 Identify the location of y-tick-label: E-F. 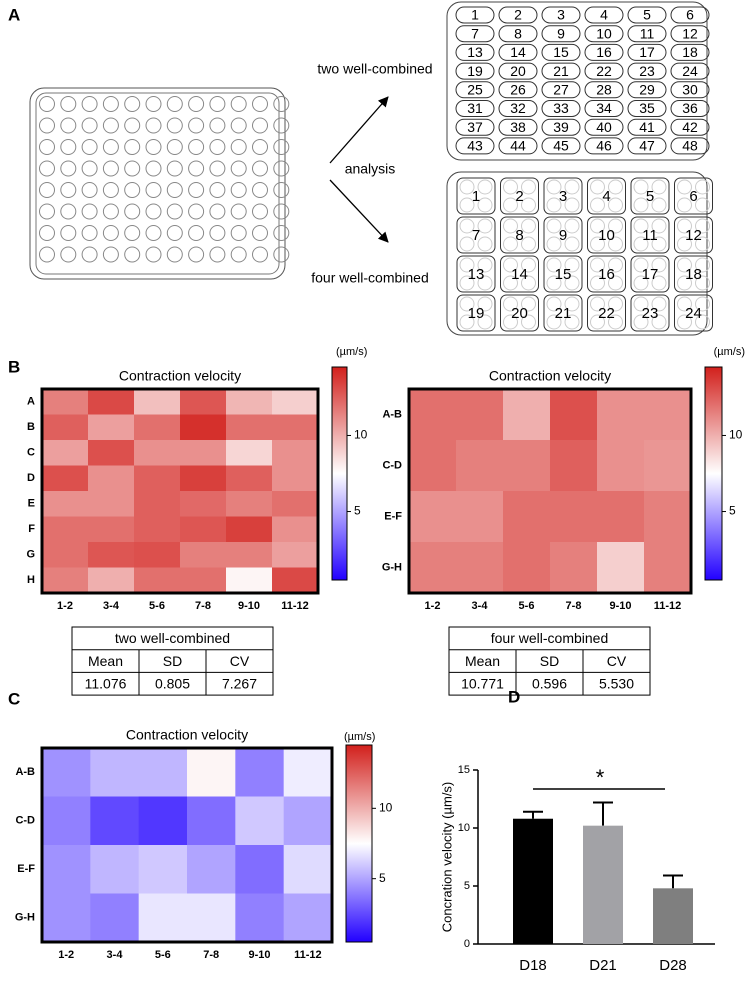
(393, 516).